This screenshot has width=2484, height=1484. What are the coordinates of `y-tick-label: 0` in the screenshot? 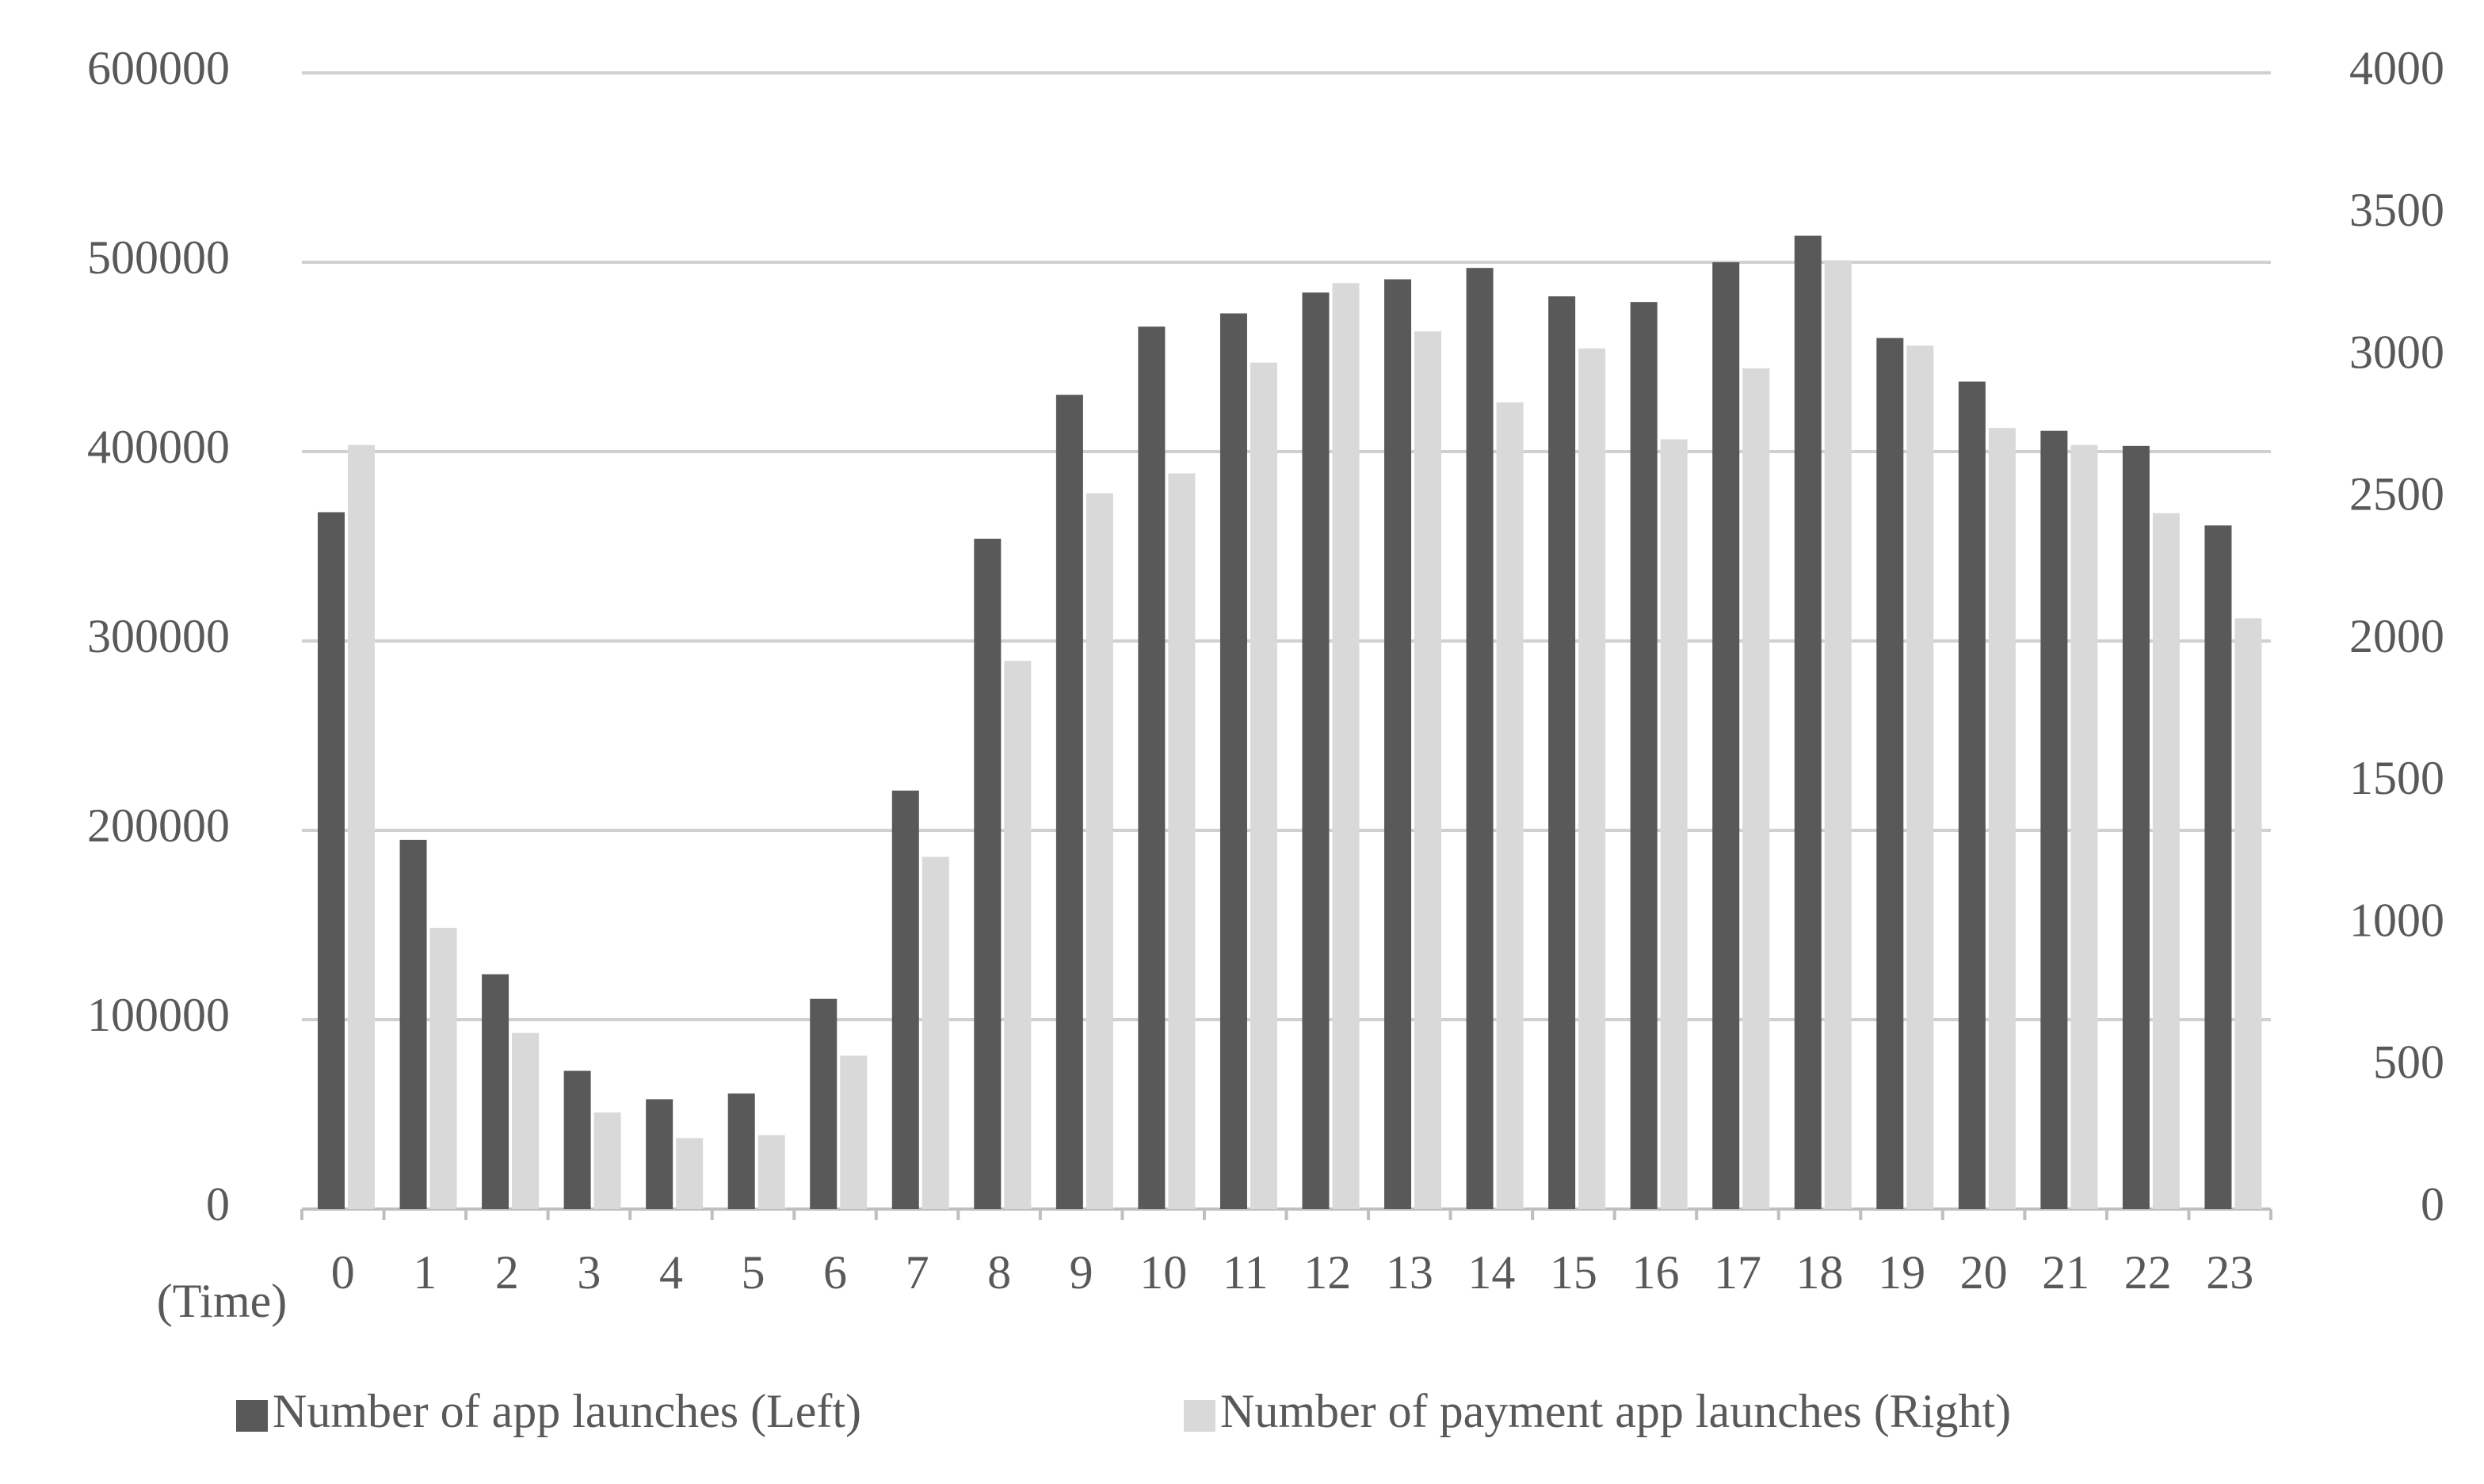 It's located at (218, 1204).